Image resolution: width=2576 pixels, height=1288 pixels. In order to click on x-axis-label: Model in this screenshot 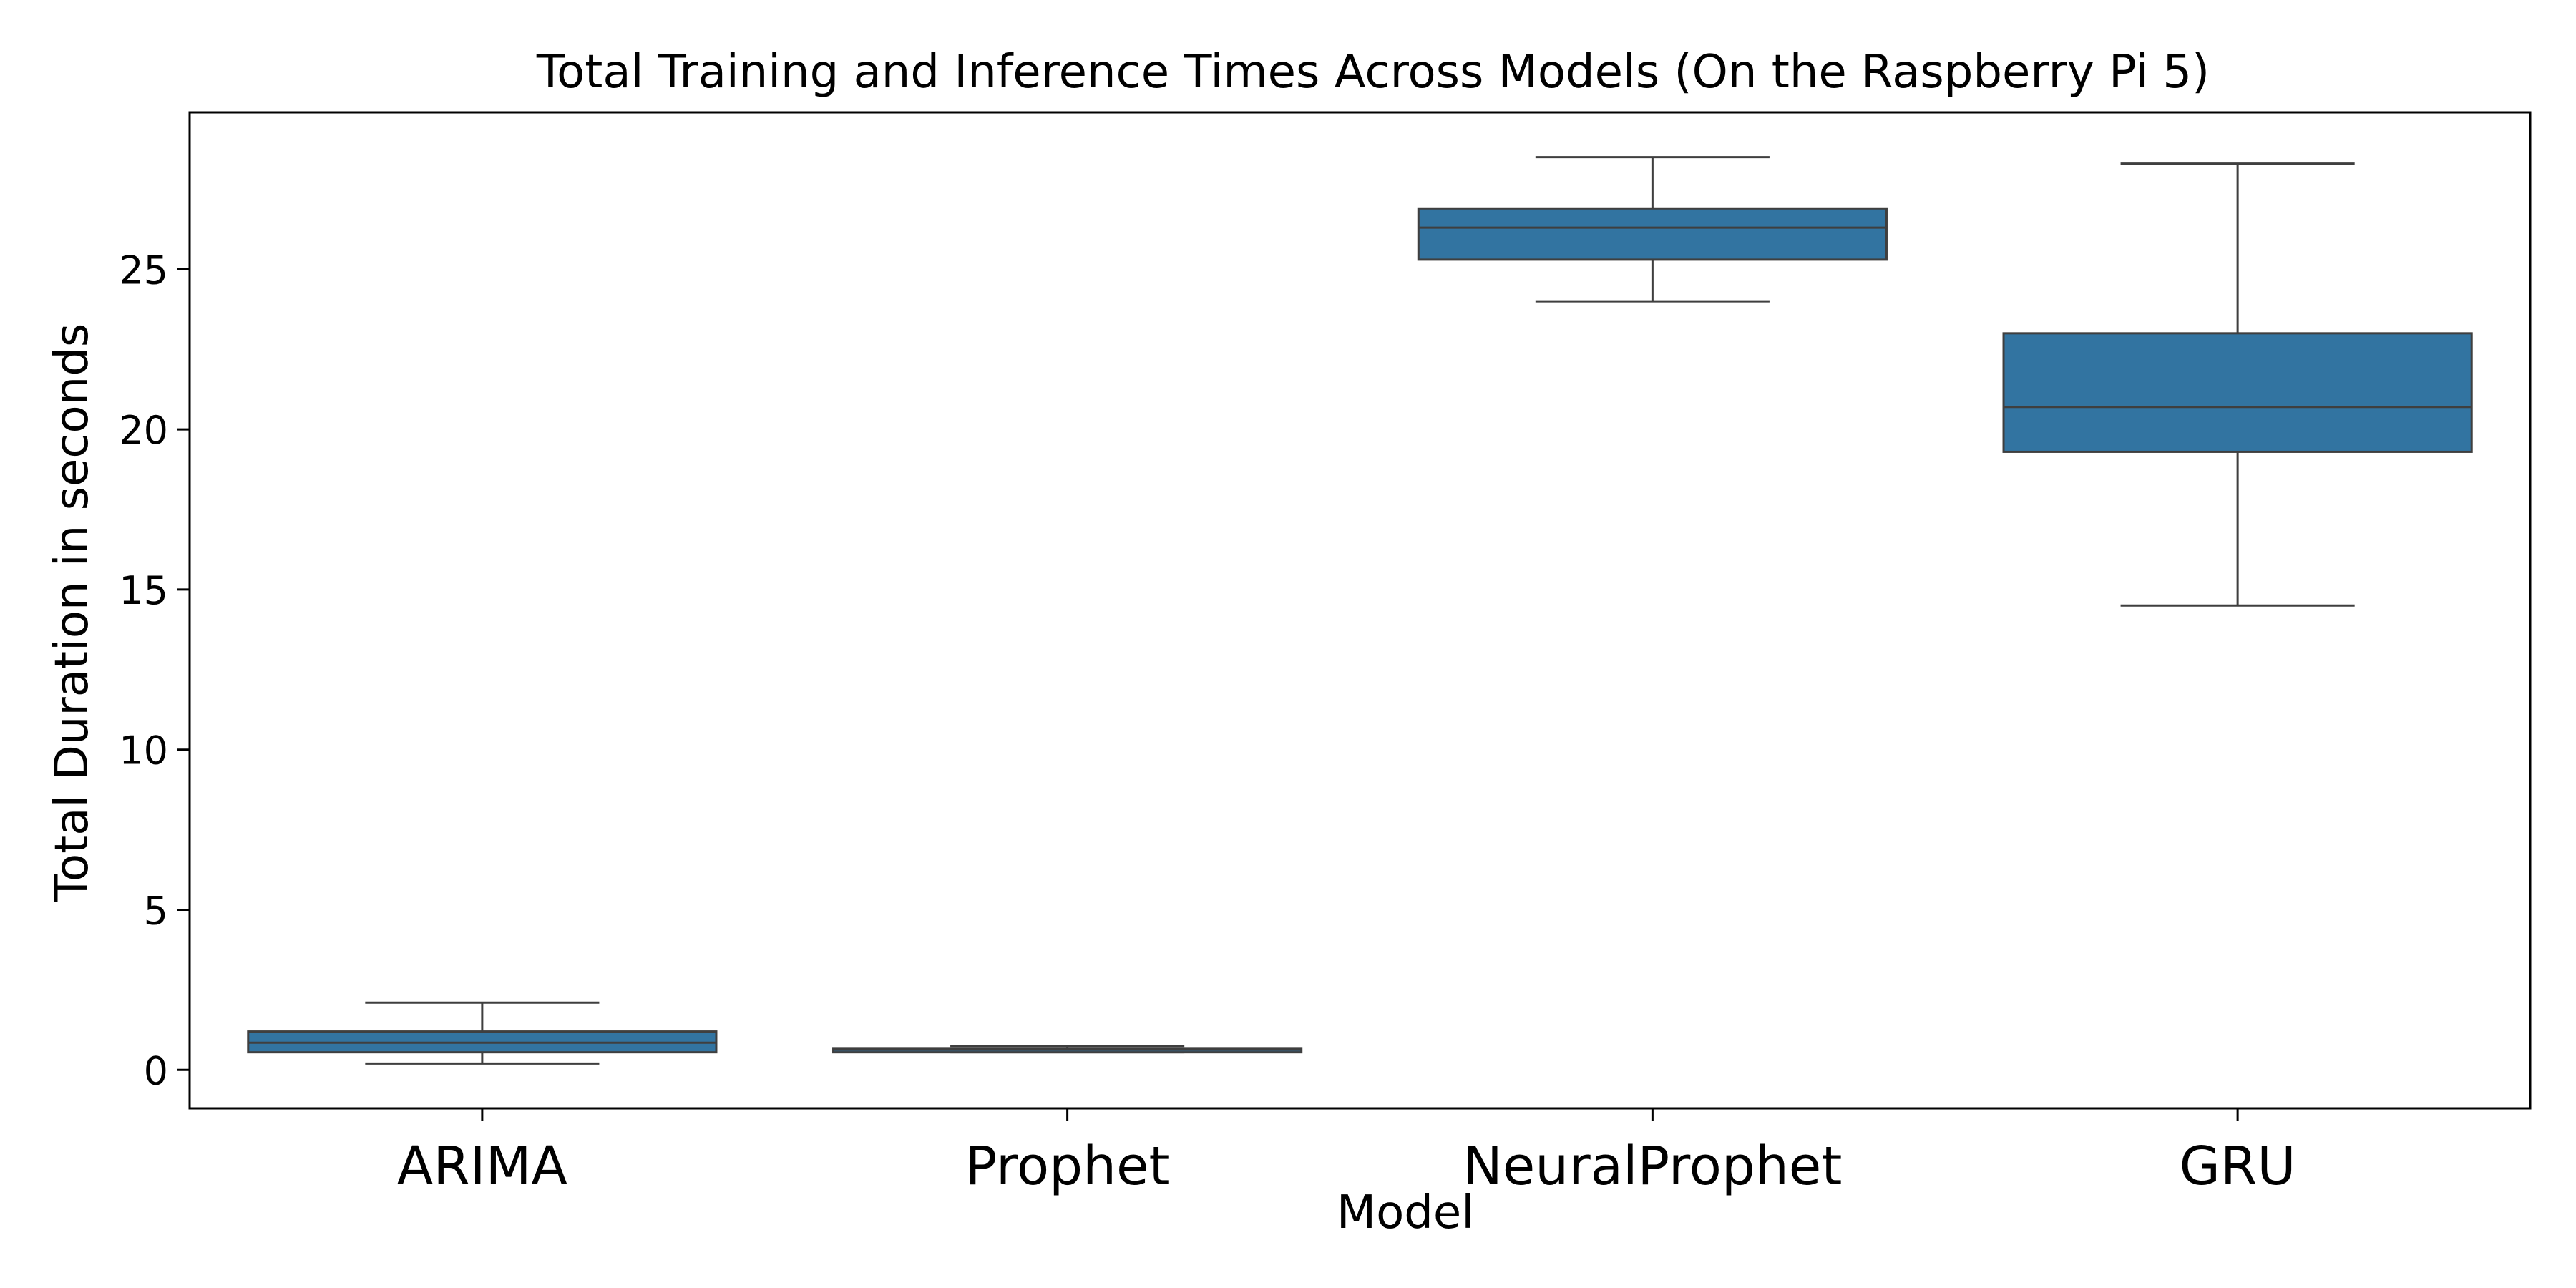, I will do `click(1405, 1212)`.